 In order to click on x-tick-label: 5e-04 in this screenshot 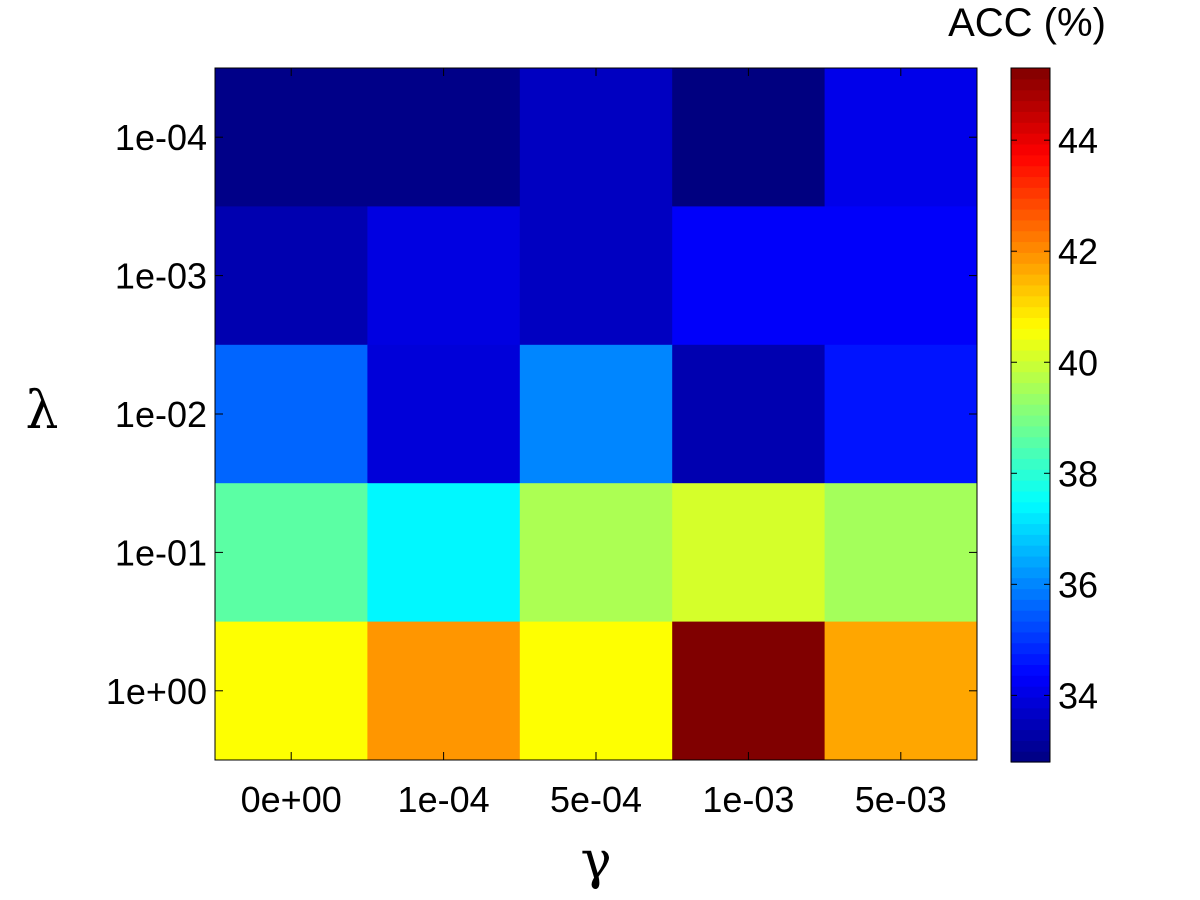, I will do `click(596, 799)`.